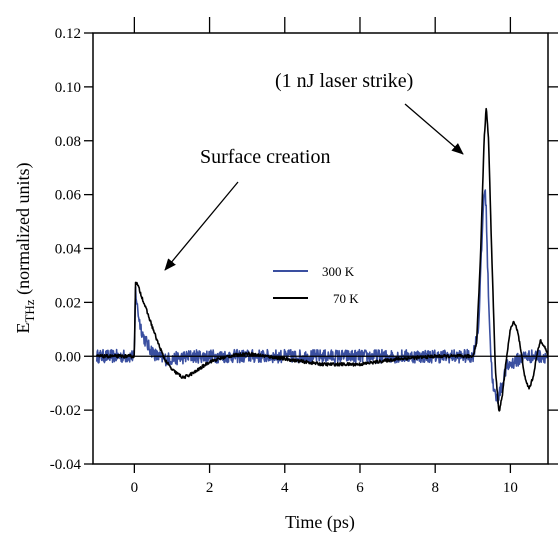 The height and width of the screenshot is (537, 558). What do you see at coordinates (29, 310) in the screenshot?
I see `y-axis-title-sub: THz` at bounding box center [29, 310].